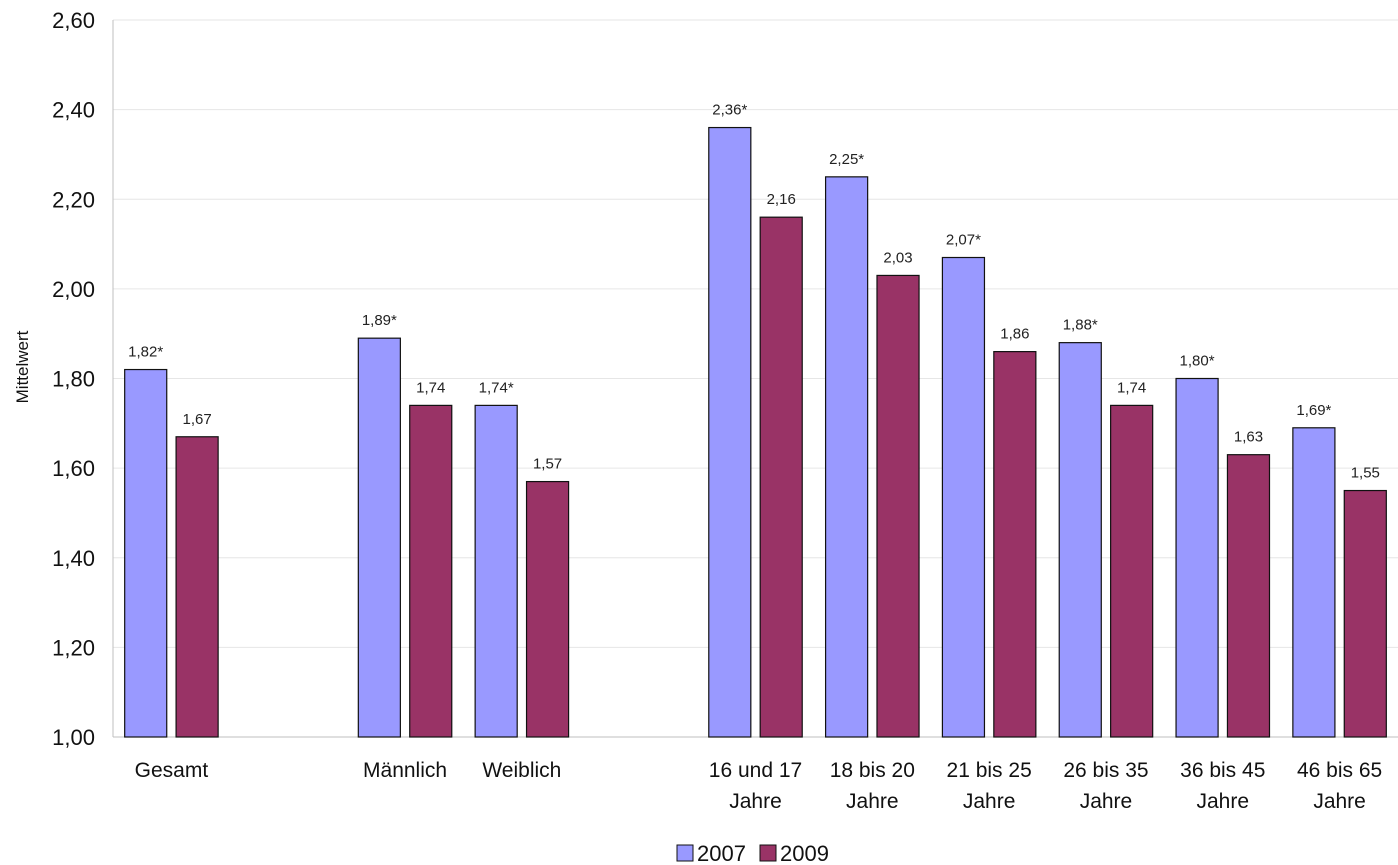 Image resolution: width=1398 pixels, height=865 pixels. I want to click on data-label: 1,89*, so click(379, 320).